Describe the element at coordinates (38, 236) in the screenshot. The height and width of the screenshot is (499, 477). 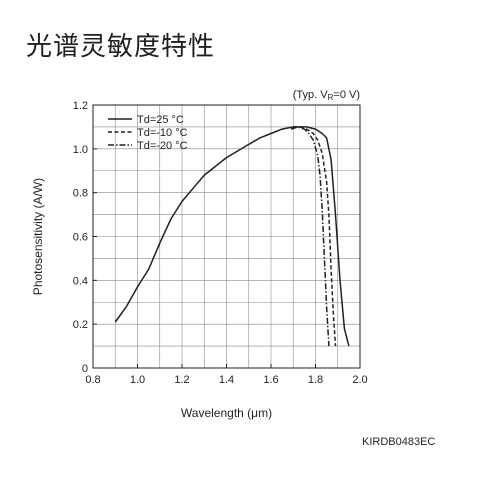
I see `y-axis-label: Photosensitivity (A/W)` at that location.